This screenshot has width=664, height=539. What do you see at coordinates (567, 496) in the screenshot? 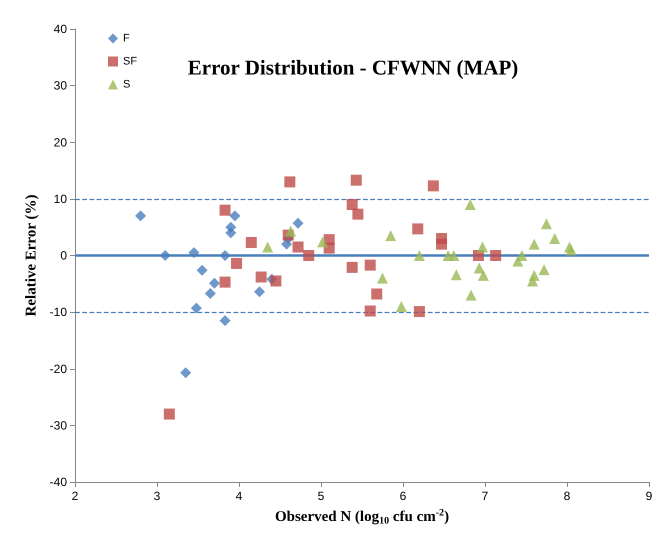
I see `x-tick-label: 8` at bounding box center [567, 496].